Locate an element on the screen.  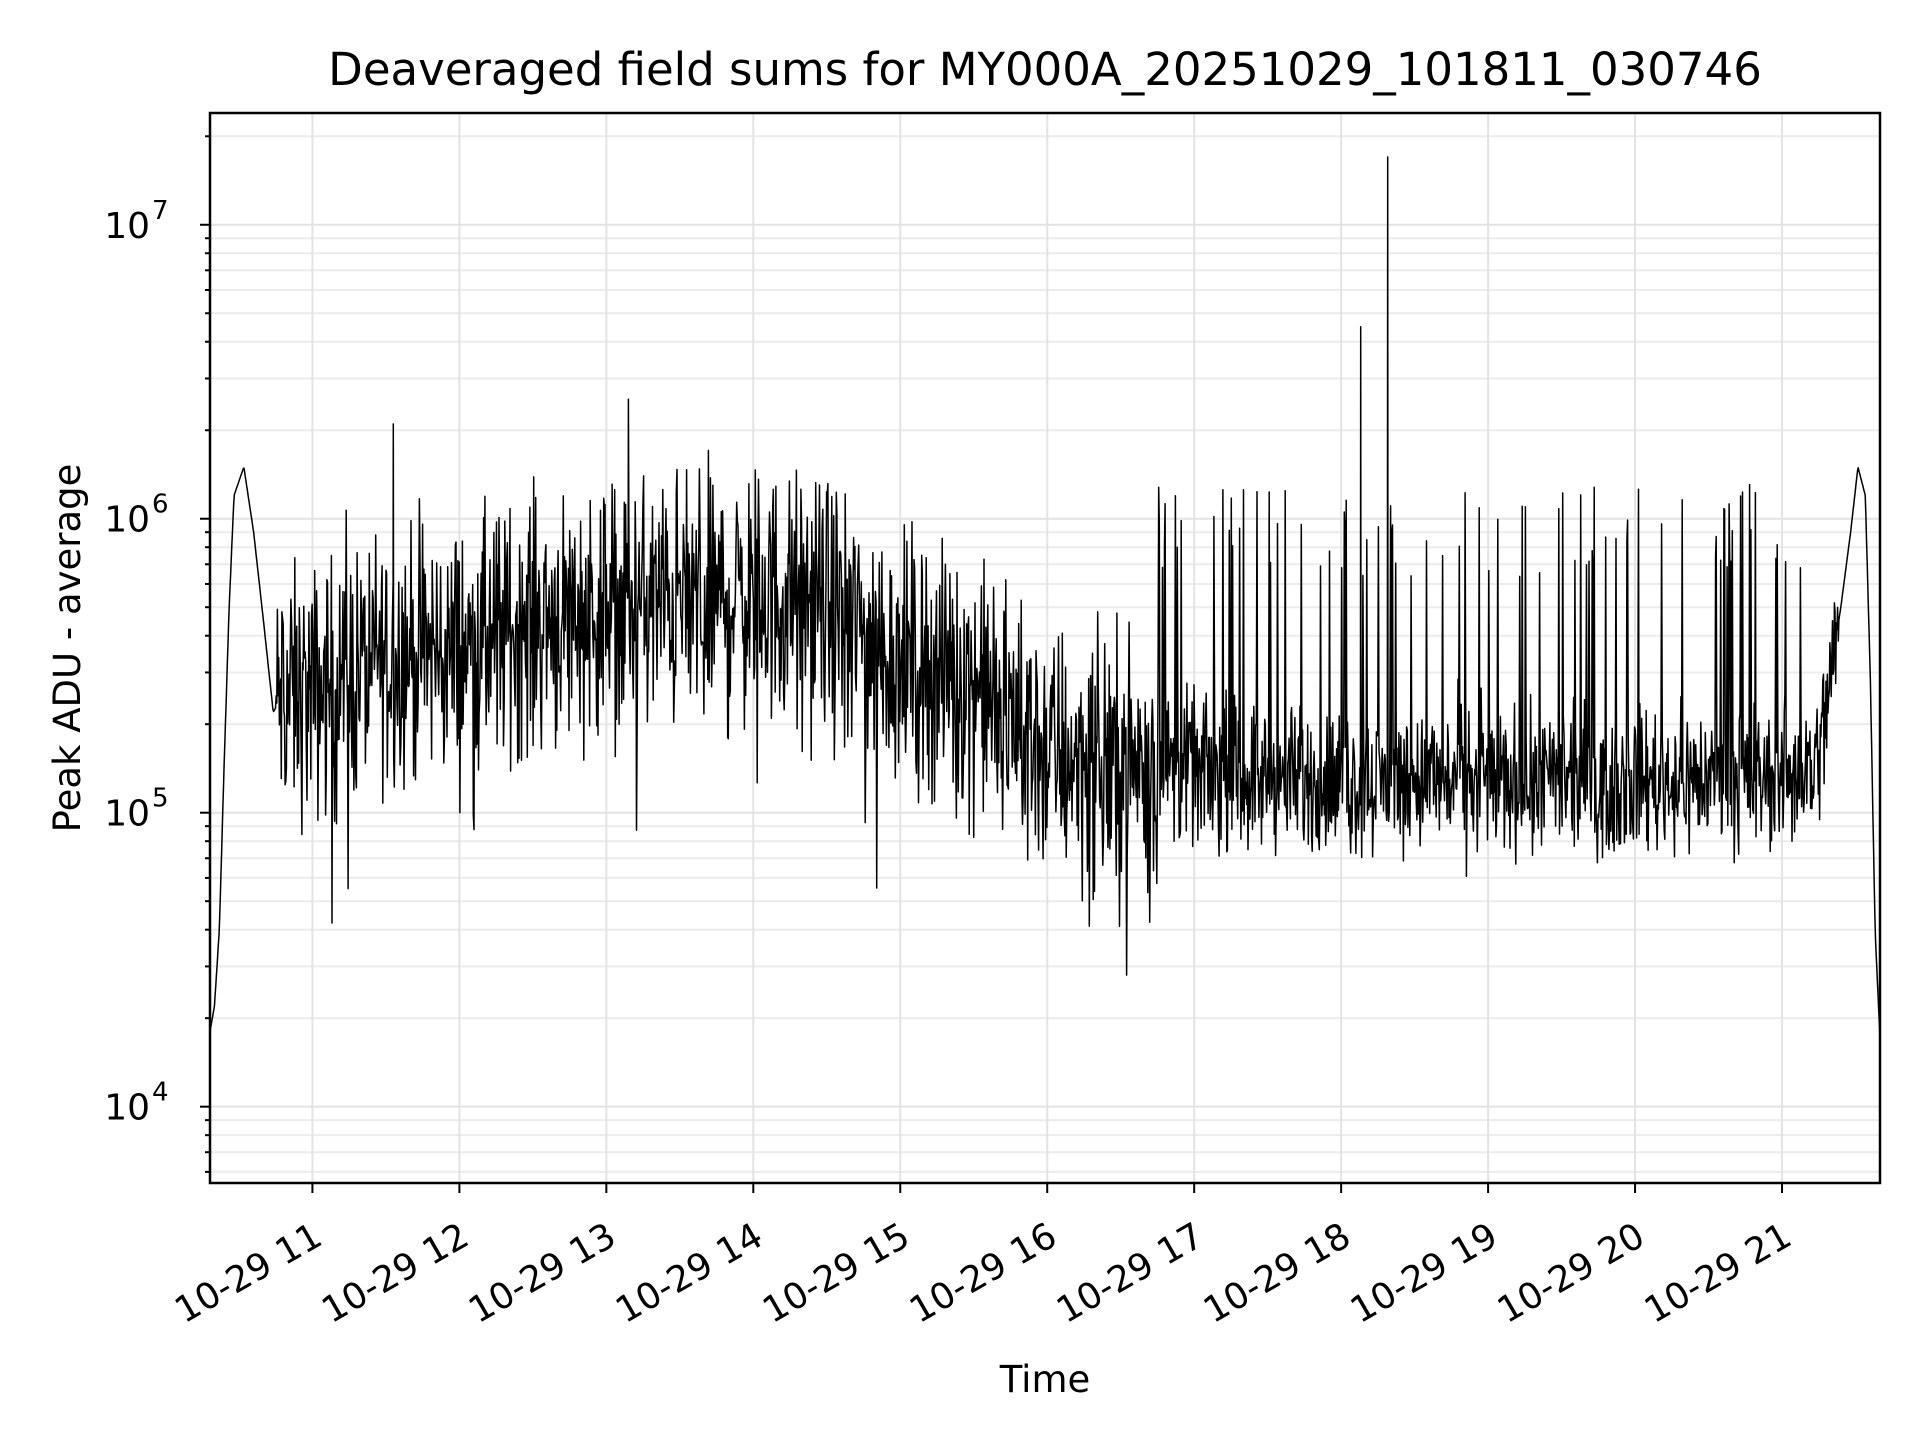
y-tick-exponent: 5 is located at coordinates (160, 799).